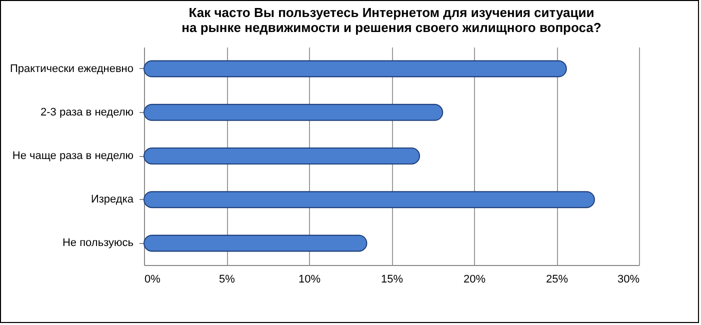 This screenshot has height=325, width=701. What do you see at coordinates (72, 68) in the screenshot?
I see `y-tick-label: Практически ежедневно` at bounding box center [72, 68].